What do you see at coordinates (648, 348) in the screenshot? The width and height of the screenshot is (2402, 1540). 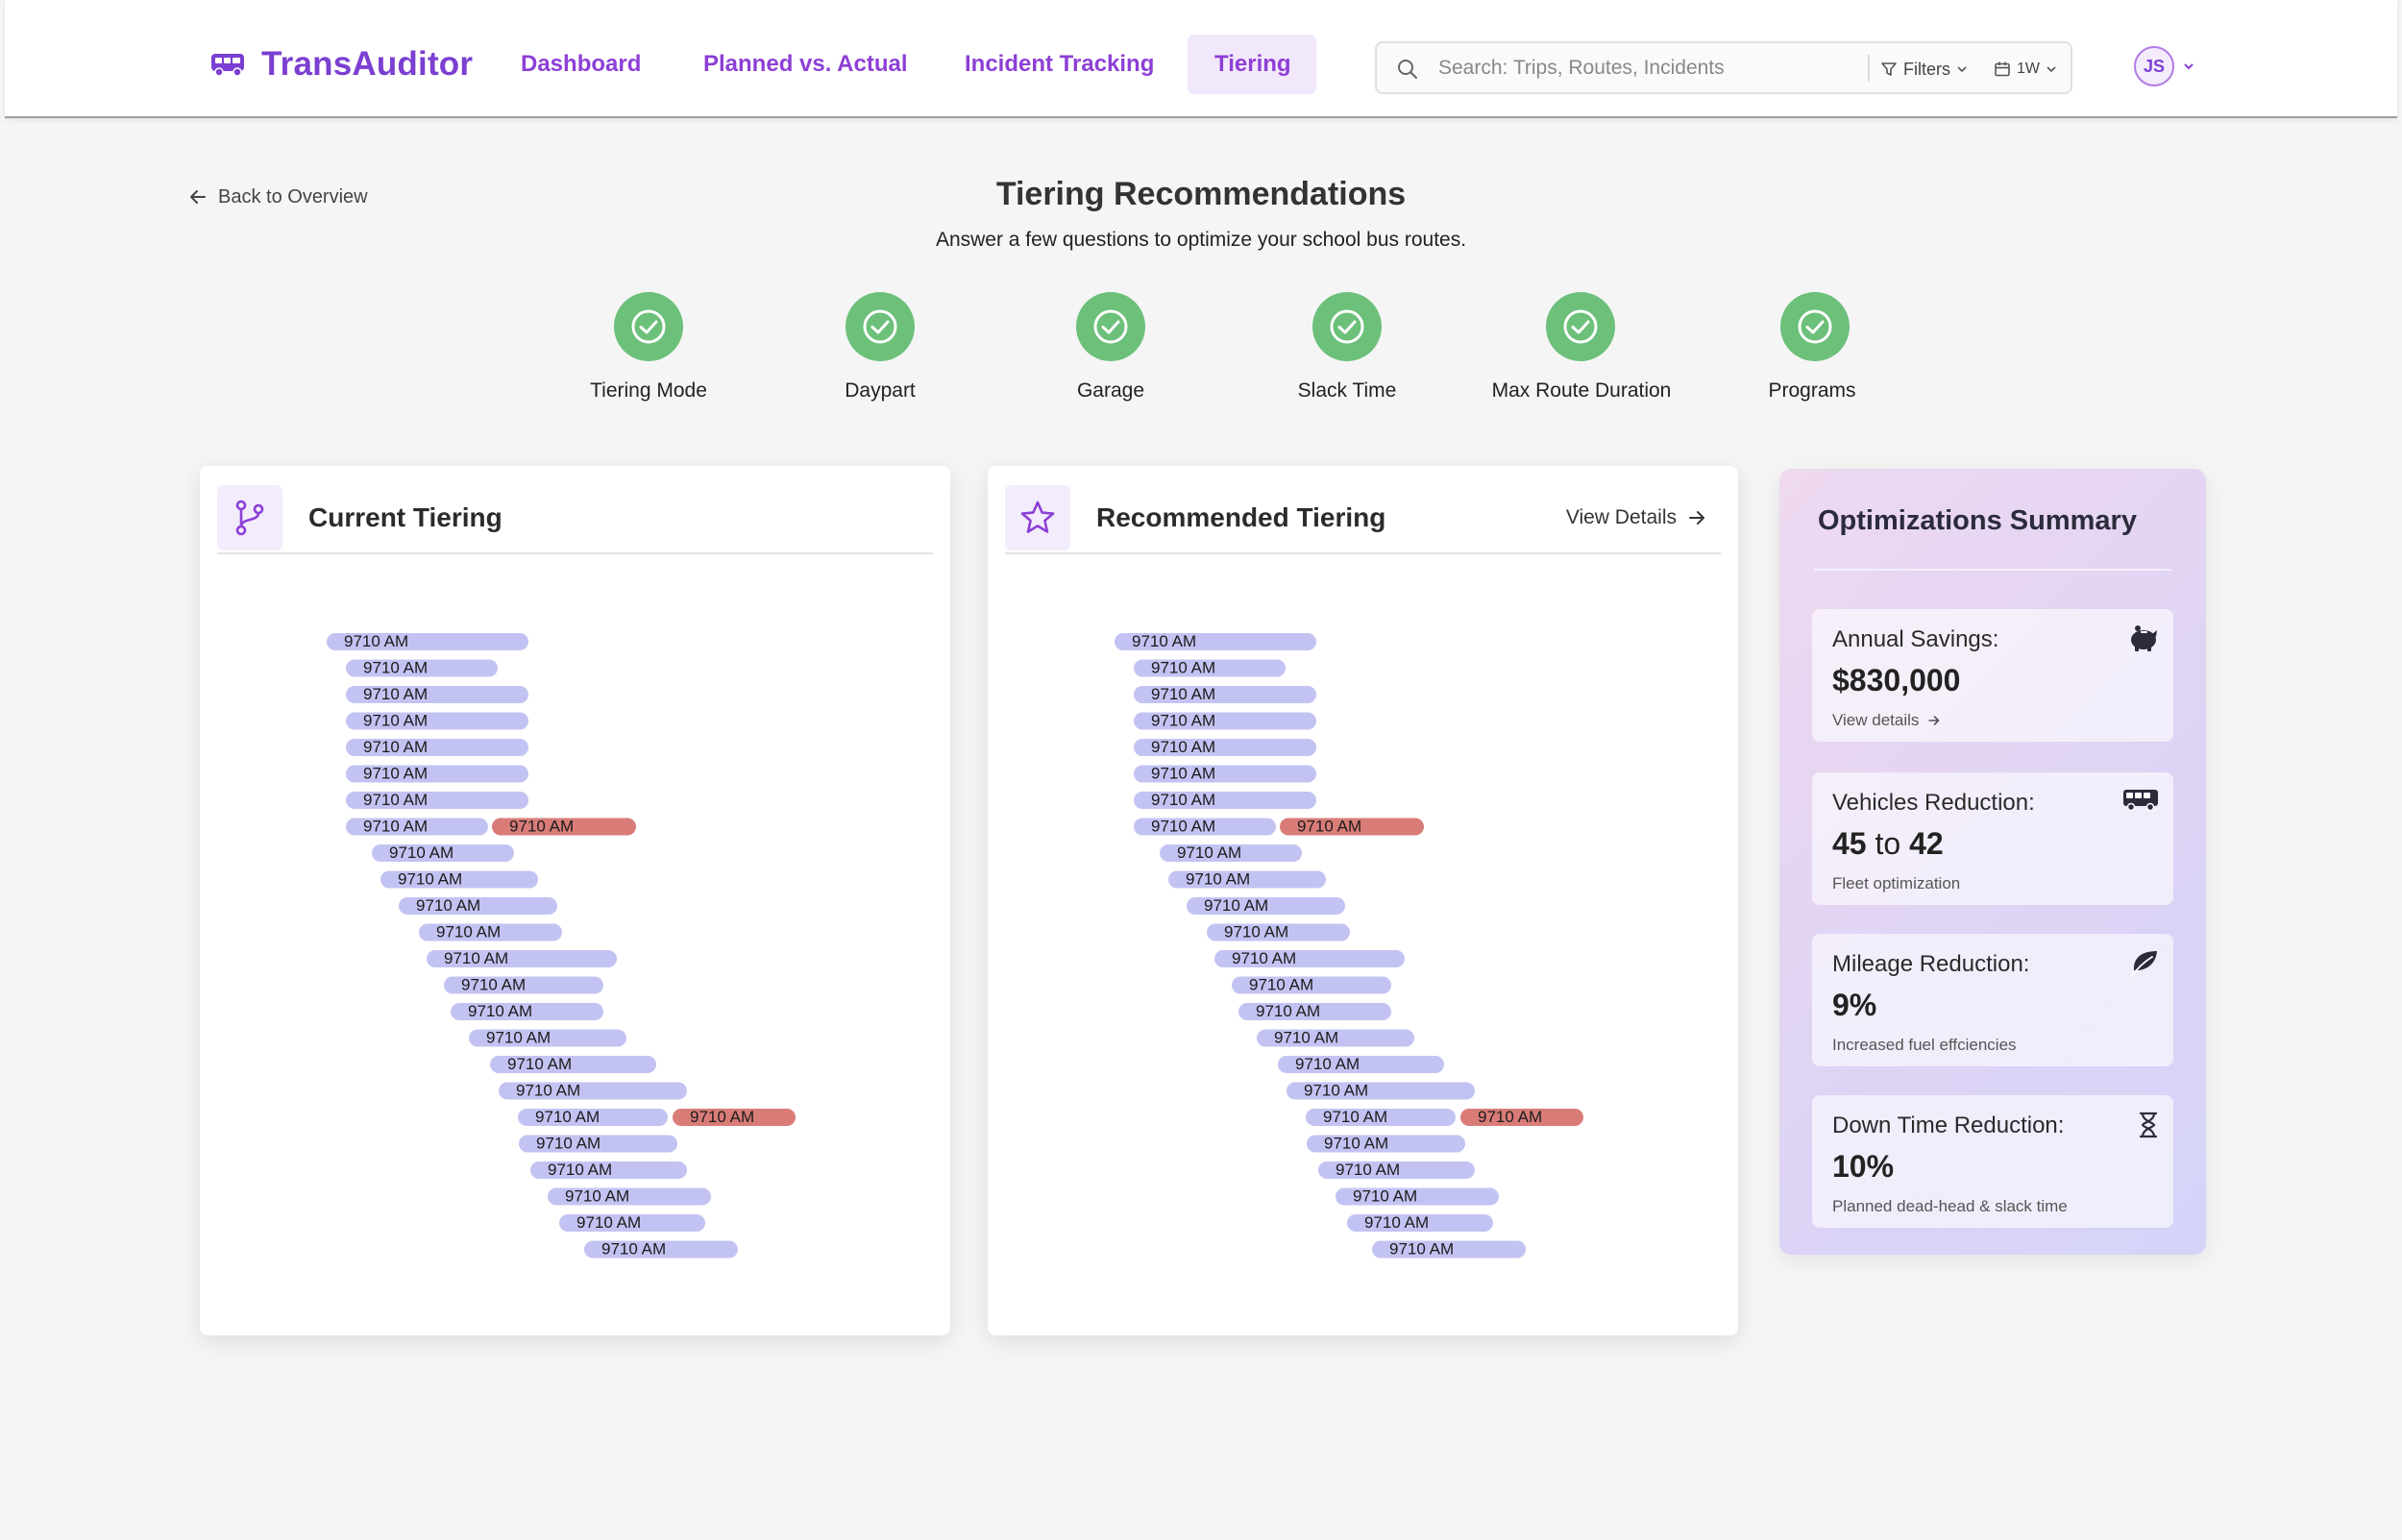 I see `step-tiering-mode: Tiering Mode` at bounding box center [648, 348].